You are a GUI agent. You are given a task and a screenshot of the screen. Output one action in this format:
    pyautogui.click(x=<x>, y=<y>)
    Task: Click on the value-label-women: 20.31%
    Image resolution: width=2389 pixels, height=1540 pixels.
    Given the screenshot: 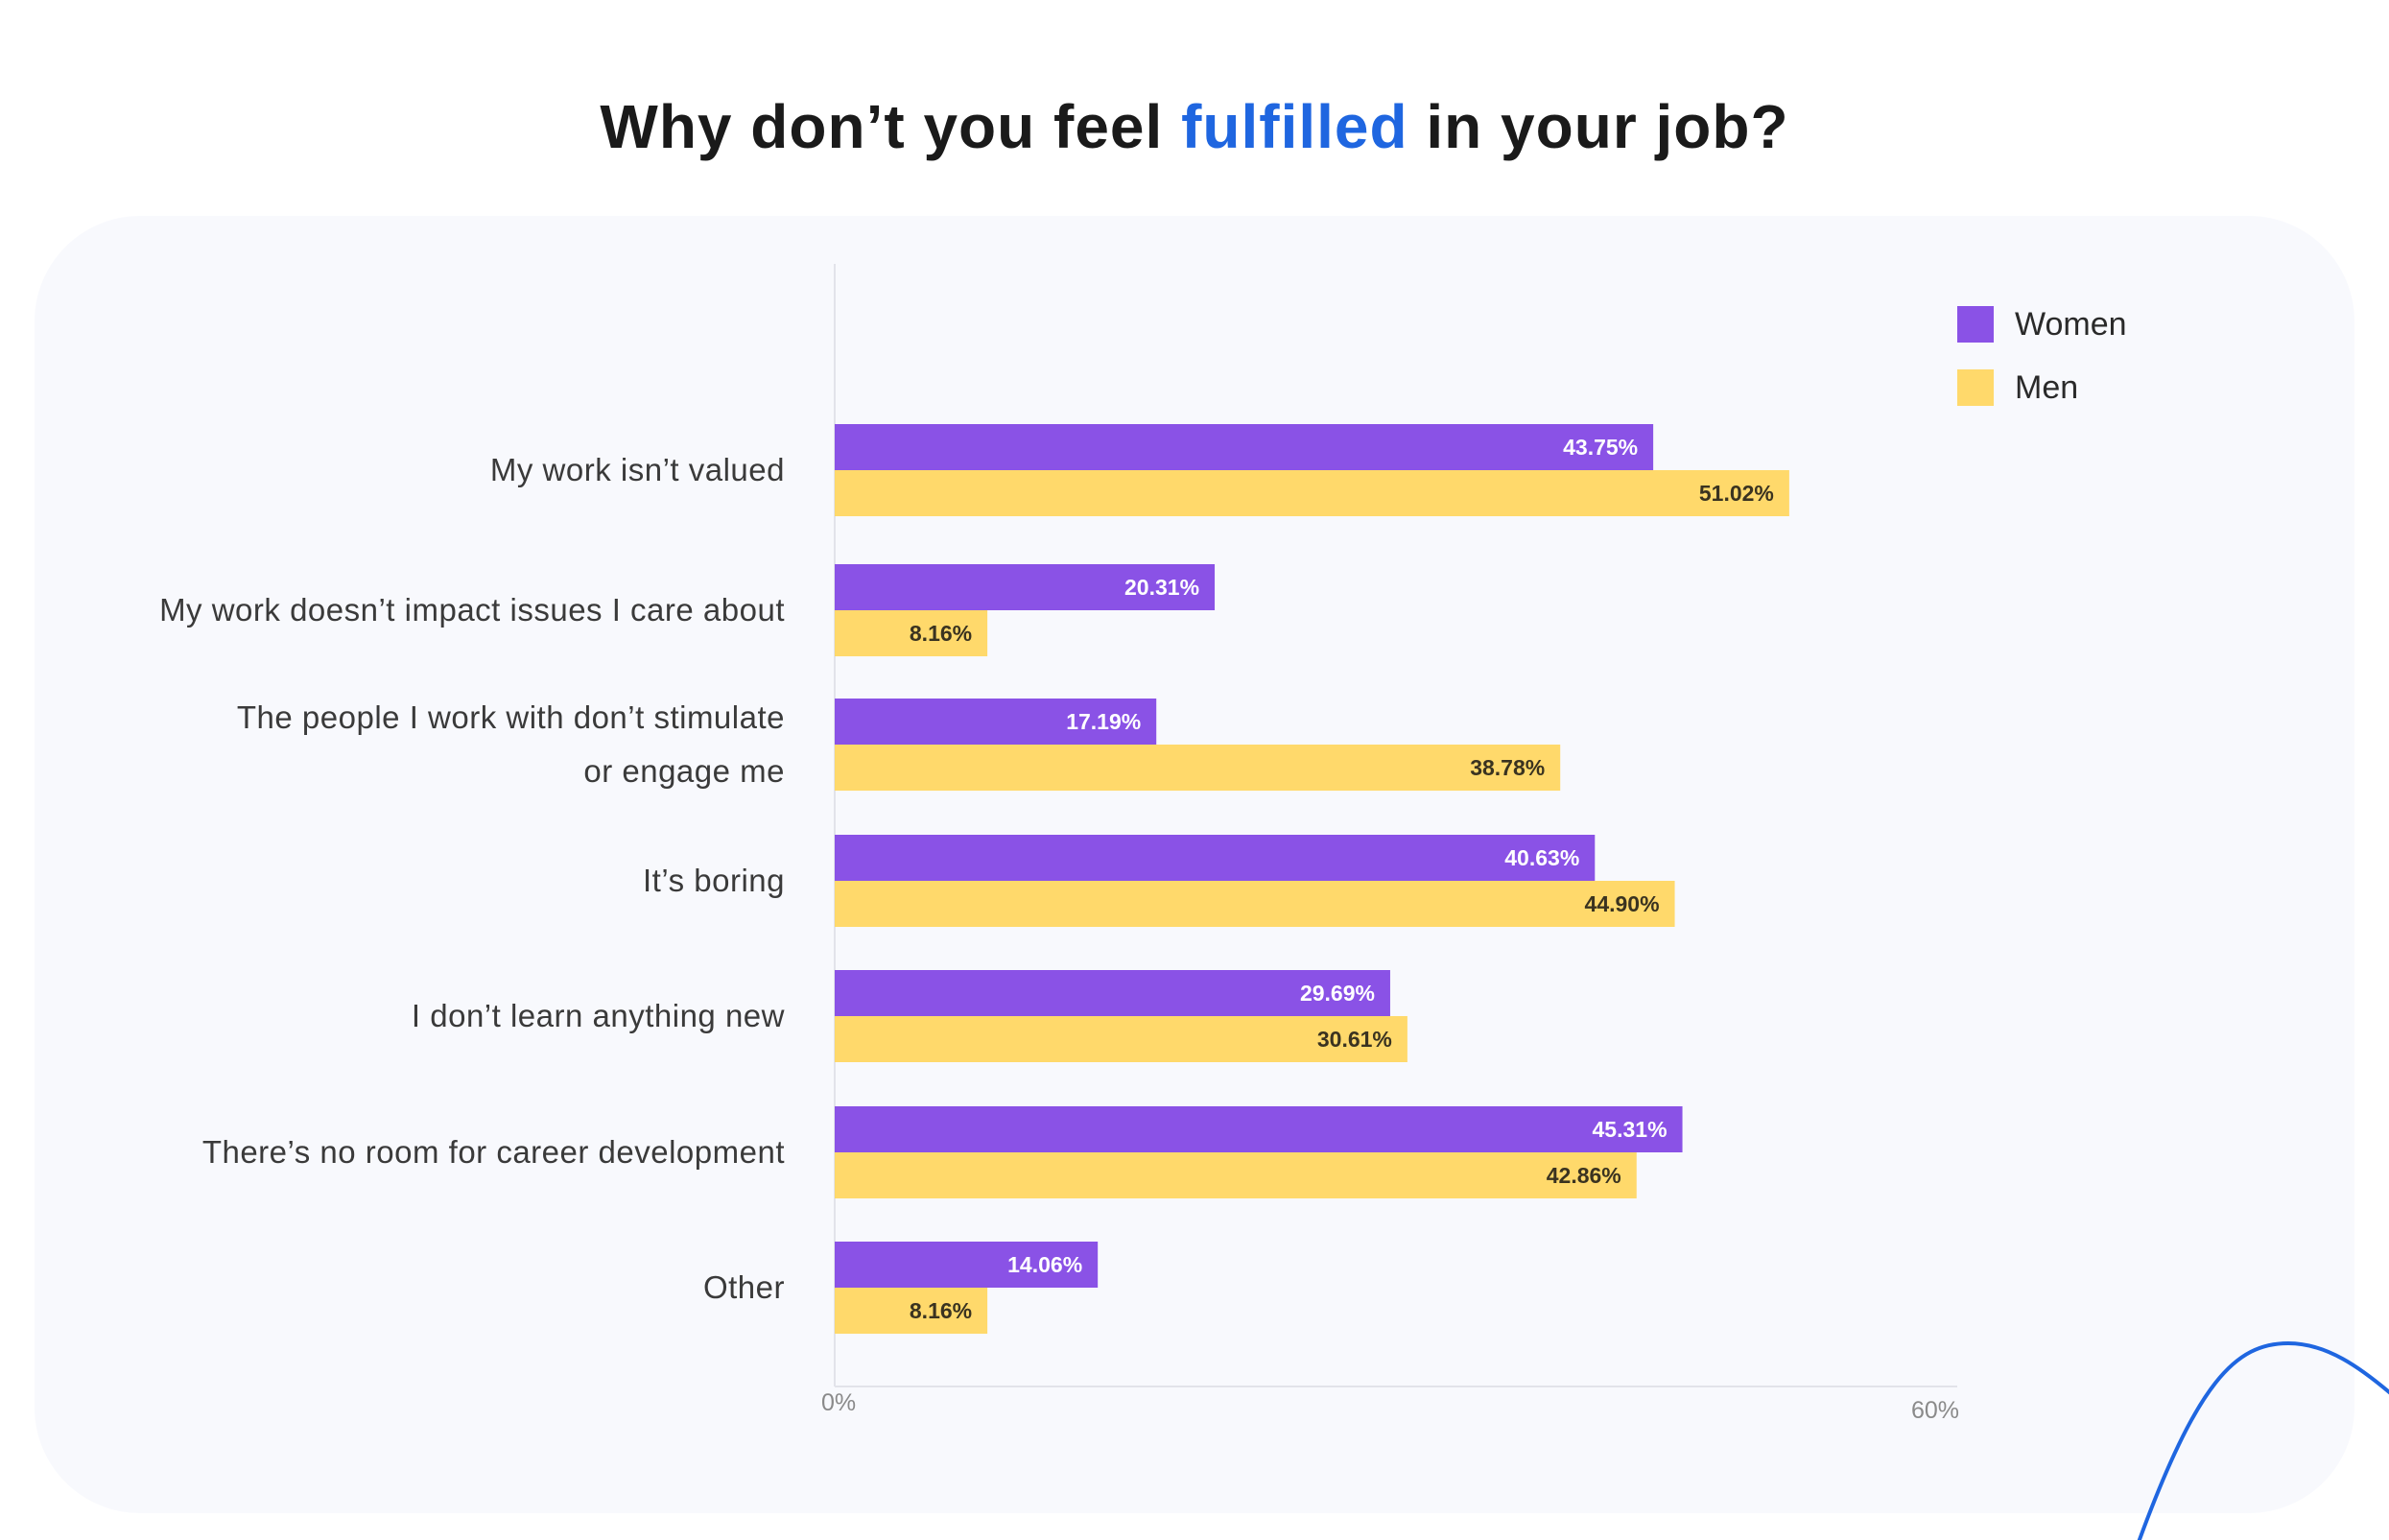 What is the action you would take?
    pyautogui.click(x=1161, y=587)
    